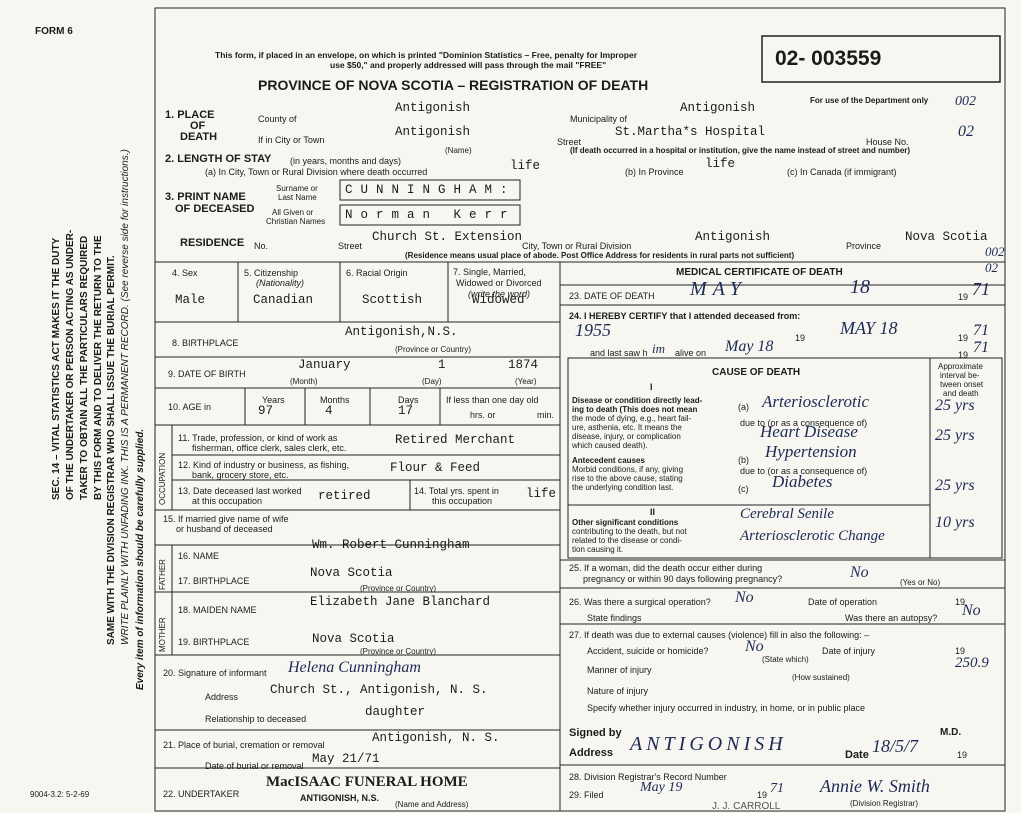 The height and width of the screenshot is (813, 1021). What do you see at coordinates (442, 365) in the screenshot?
I see `value: 1` at bounding box center [442, 365].